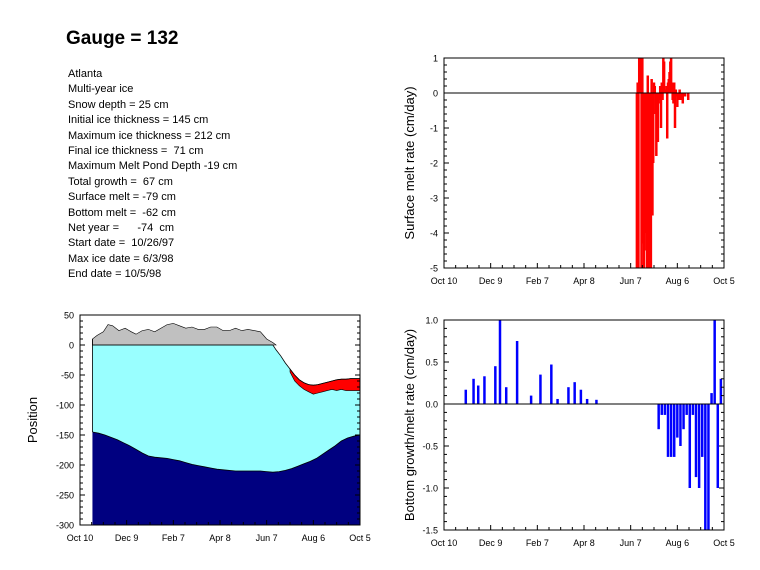 Image resolution: width=760 pixels, height=570 pixels. Describe the element at coordinates (409, 425) in the screenshot. I see `y-axis-label: Bottom growth/melt rate (cm/day)` at that location.